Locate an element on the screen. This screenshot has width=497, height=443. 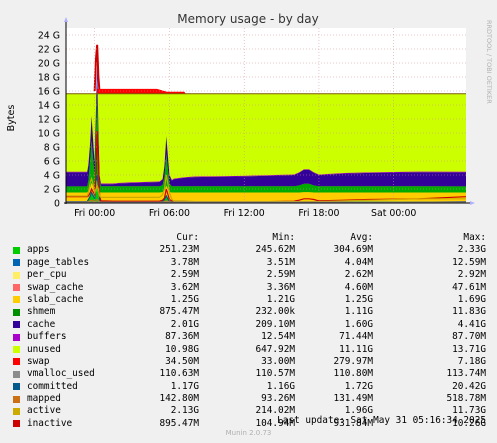
line-active is located at coordinates (266, 188).